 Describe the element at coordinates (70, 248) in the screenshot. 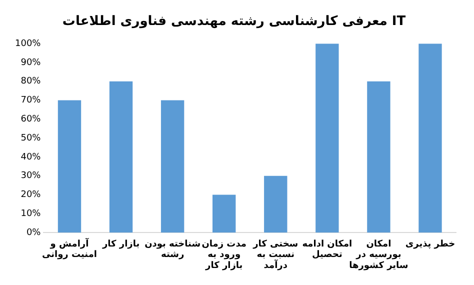

I see `x-tick-label: آرامش و امنیت روانی` at that location.